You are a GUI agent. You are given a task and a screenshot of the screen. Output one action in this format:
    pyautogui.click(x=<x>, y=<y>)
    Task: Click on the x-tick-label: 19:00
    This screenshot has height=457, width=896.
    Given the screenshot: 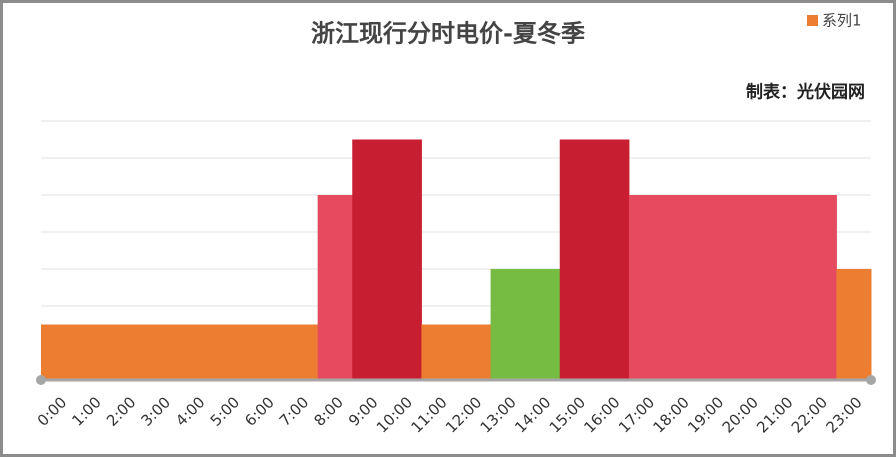 What is the action you would take?
    pyautogui.click(x=705, y=414)
    